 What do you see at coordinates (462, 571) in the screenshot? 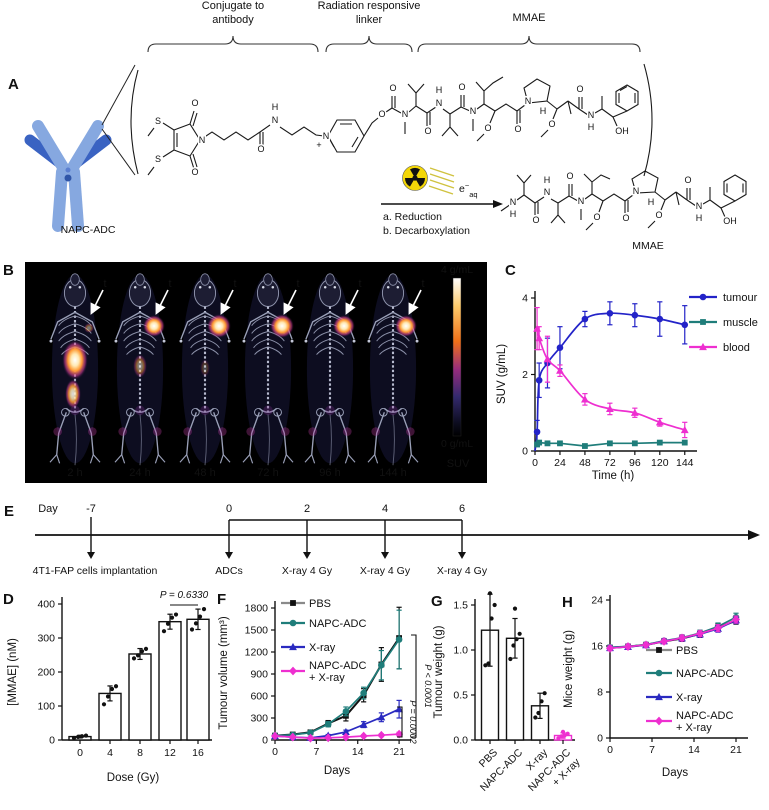
I see `timeline-event-caption: X-ray 4 Gy` at bounding box center [462, 571].